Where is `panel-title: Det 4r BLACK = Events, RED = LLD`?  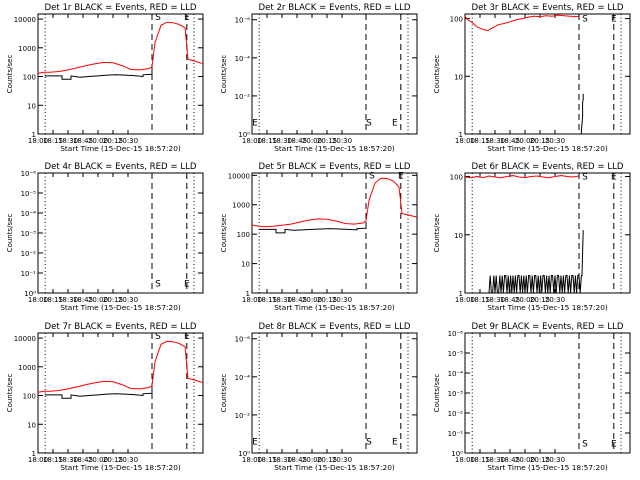
panel-title: Det 4r BLACK = Events, RED = LLD is located at coordinates (120, 167).